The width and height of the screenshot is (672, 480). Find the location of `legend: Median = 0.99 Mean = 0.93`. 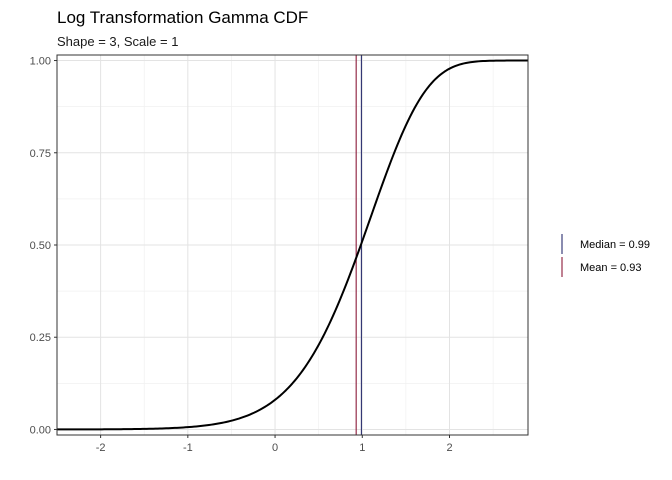

legend: Median = 0.99 Mean = 0.93 is located at coordinates (605, 255).